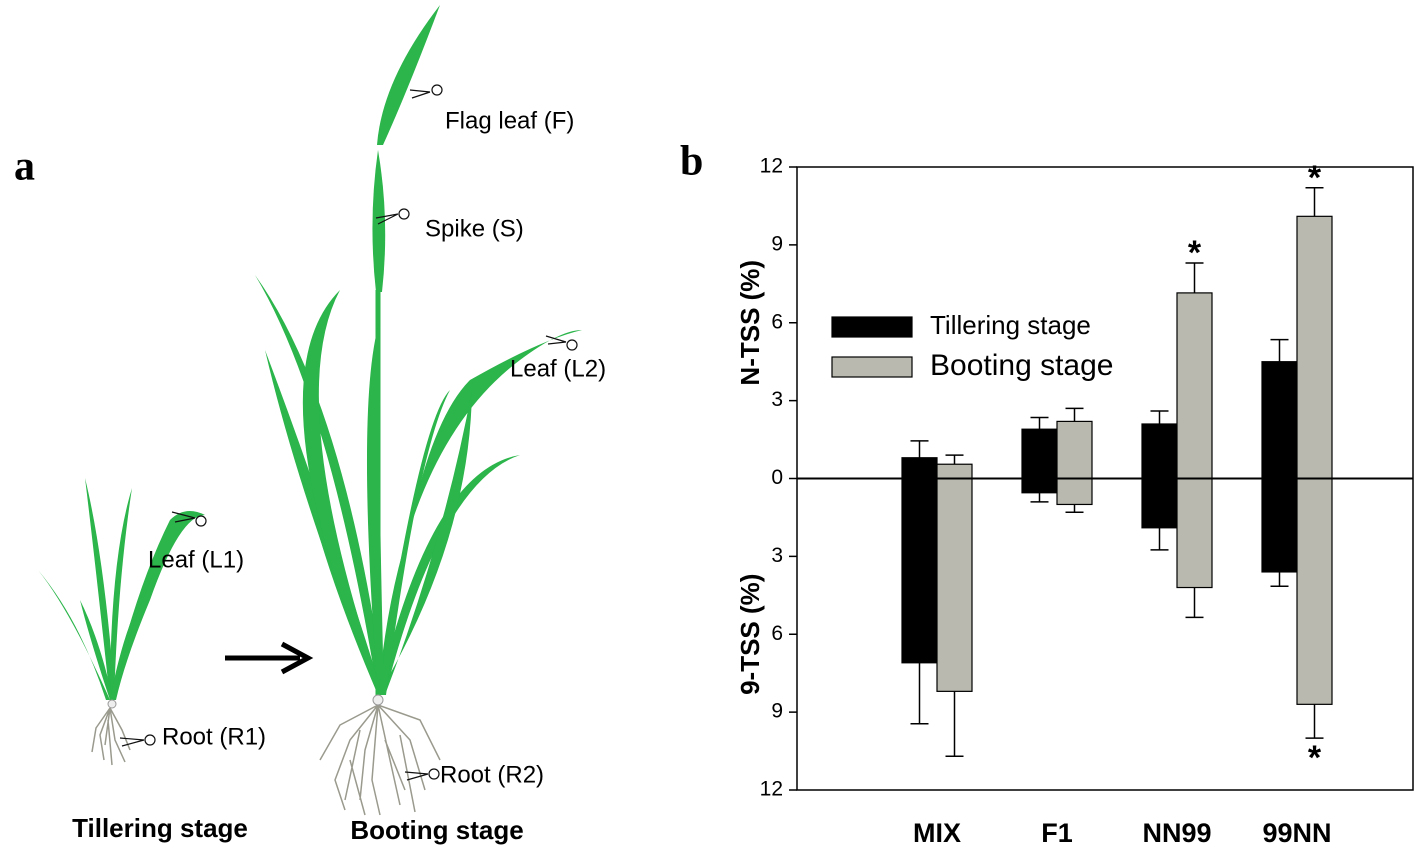 This screenshot has width=1418, height=858. Describe the element at coordinates (937, 833) in the screenshot. I see `x-tick-label: MIX` at that location.